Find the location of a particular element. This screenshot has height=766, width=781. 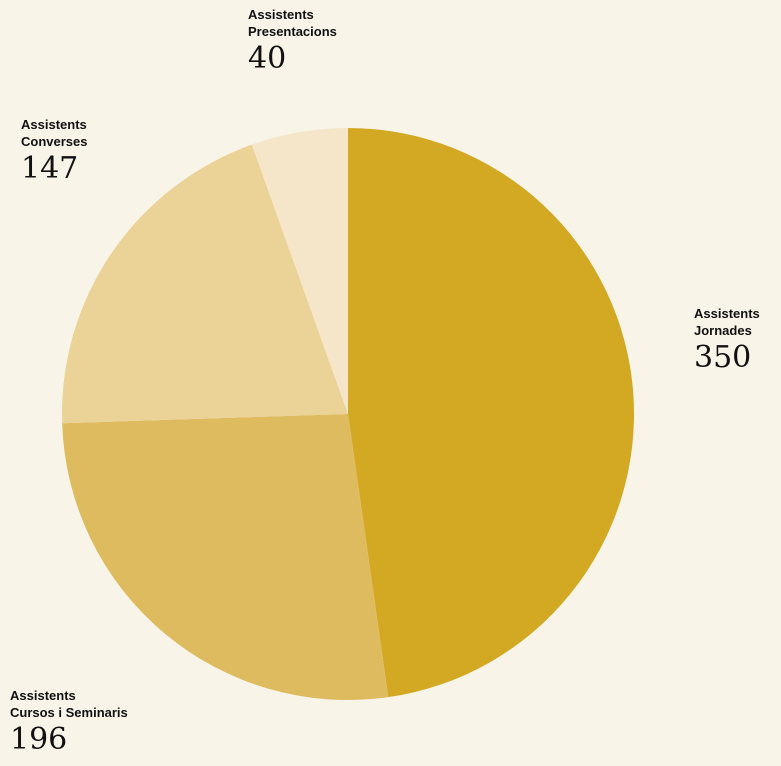

slice-value: 350 is located at coordinates (723, 357).